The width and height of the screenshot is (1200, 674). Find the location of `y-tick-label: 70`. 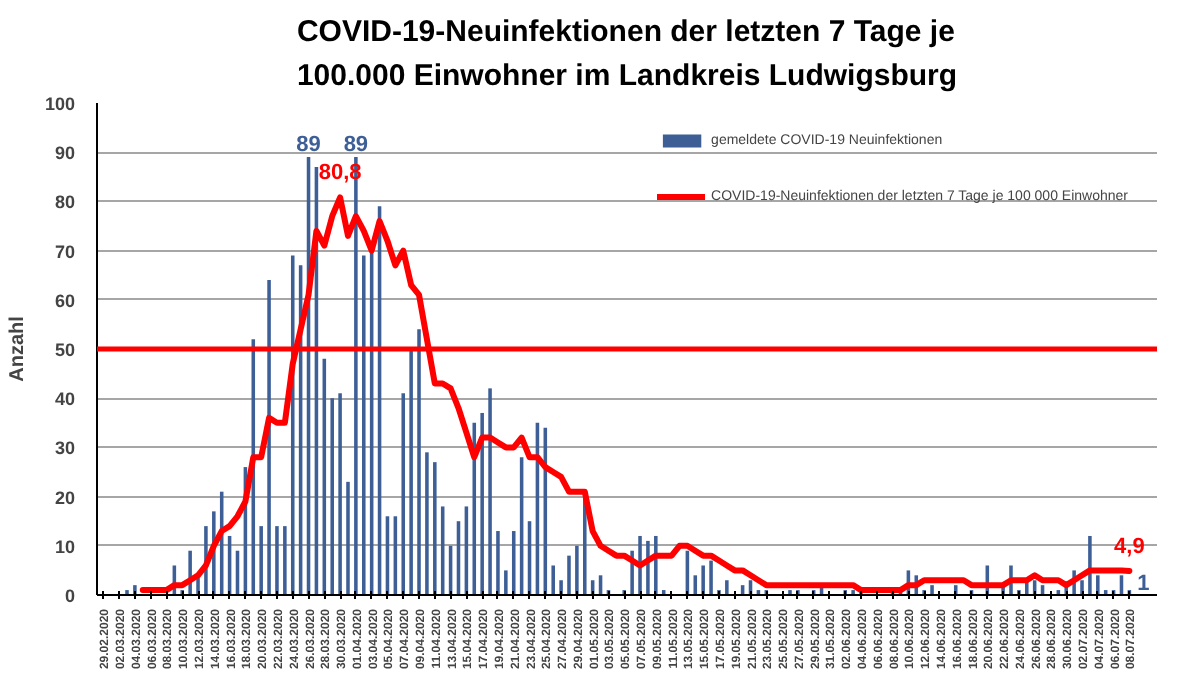

y-tick-label: 70 is located at coordinates (65, 251).